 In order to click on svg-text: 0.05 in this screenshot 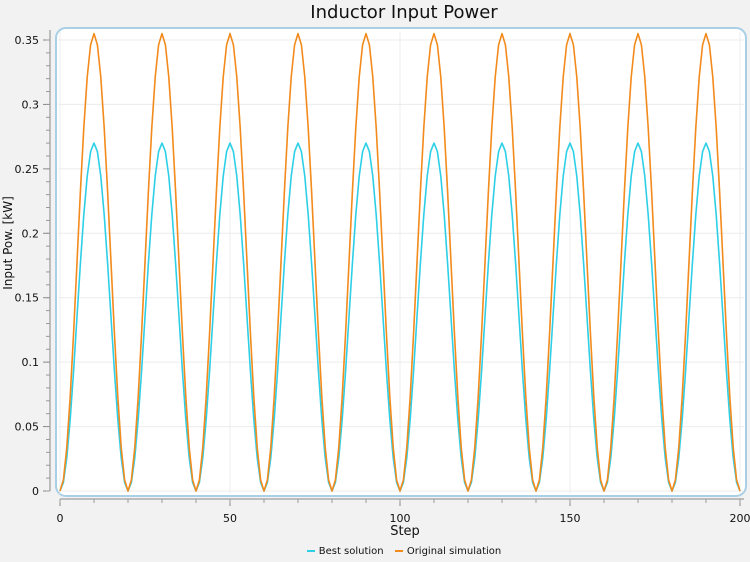, I will do `click(27, 427)`.